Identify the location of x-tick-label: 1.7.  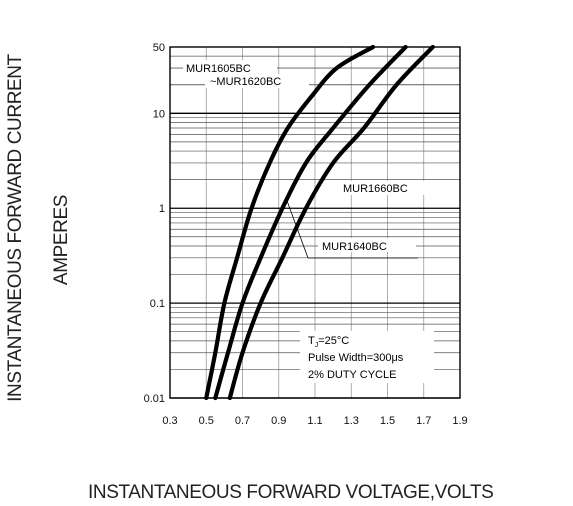
(423, 421).